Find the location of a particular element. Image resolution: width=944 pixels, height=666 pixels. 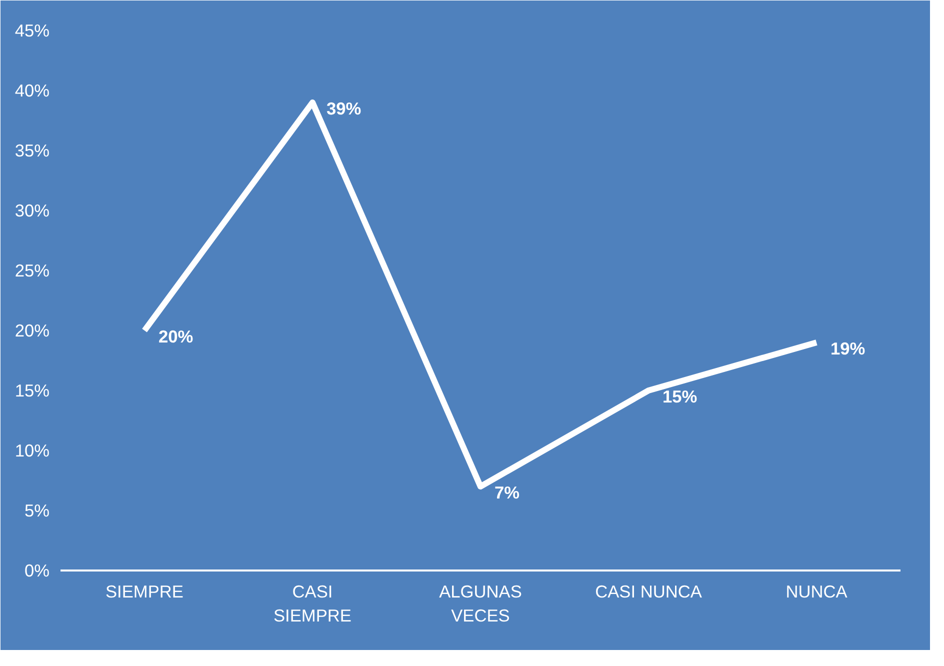

y-tick-label: 20% is located at coordinates (32, 330).